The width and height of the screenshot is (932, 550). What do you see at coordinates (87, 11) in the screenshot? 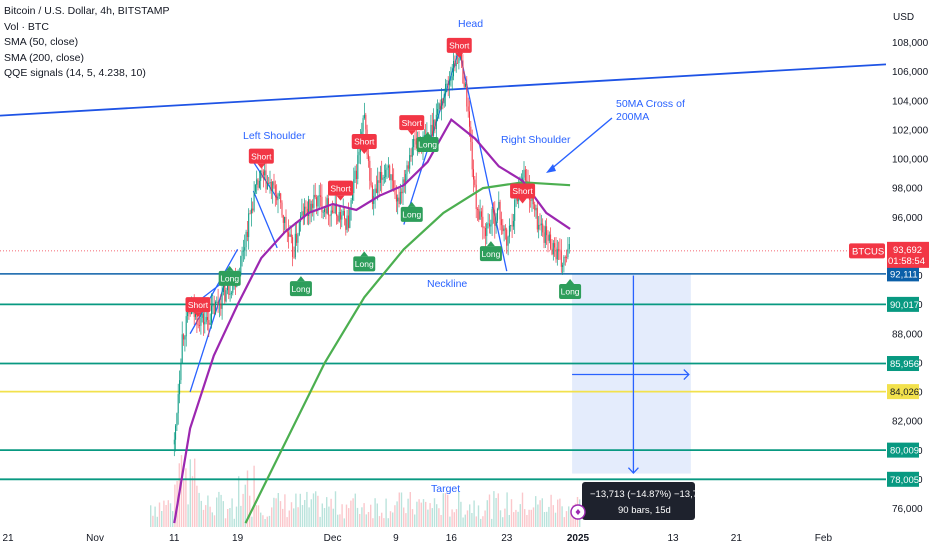
I see `symbol-title: Bitcoin / U.S. Dollar, 4h, BITSTAMP` at bounding box center [87, 11].